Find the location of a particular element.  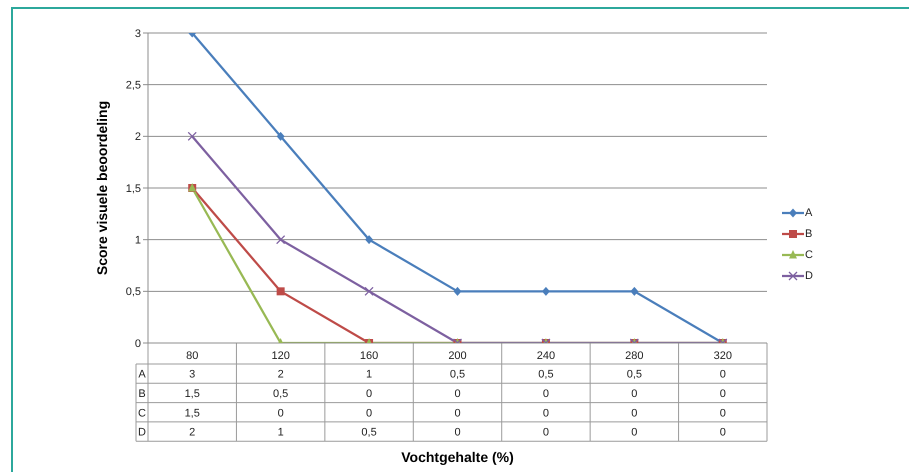

y-tick-label: 0 is located at coordinates (137, 344).